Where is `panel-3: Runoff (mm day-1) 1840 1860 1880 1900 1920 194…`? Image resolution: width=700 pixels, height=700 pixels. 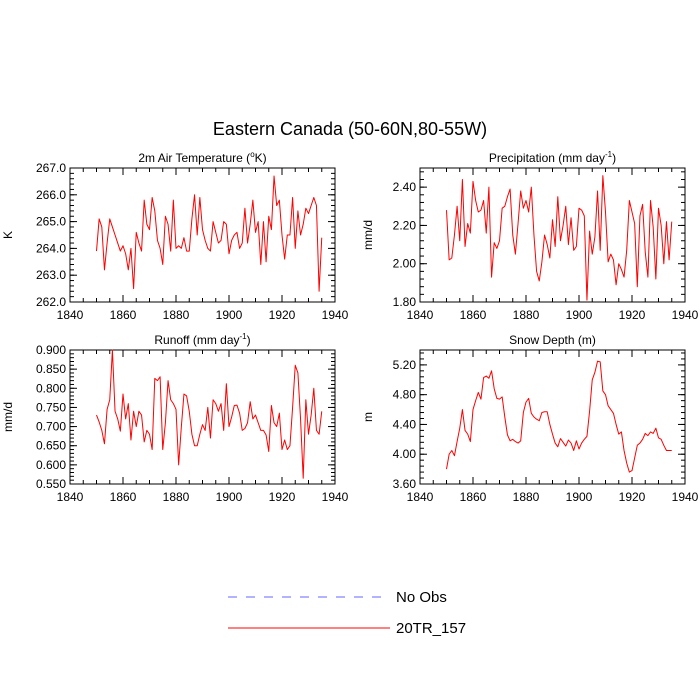 panel-3: Runoff (mm day-1) 1840 1860 1880 1900 1920 194… is located at coordinates (175, 418).